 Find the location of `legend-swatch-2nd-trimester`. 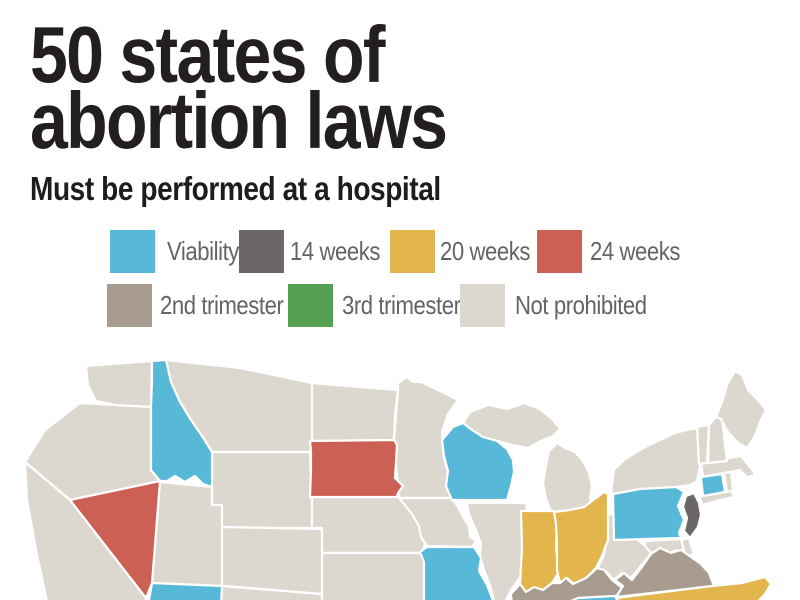

legend-swatch-2nd-trimester is located at coordinates (129, 305).